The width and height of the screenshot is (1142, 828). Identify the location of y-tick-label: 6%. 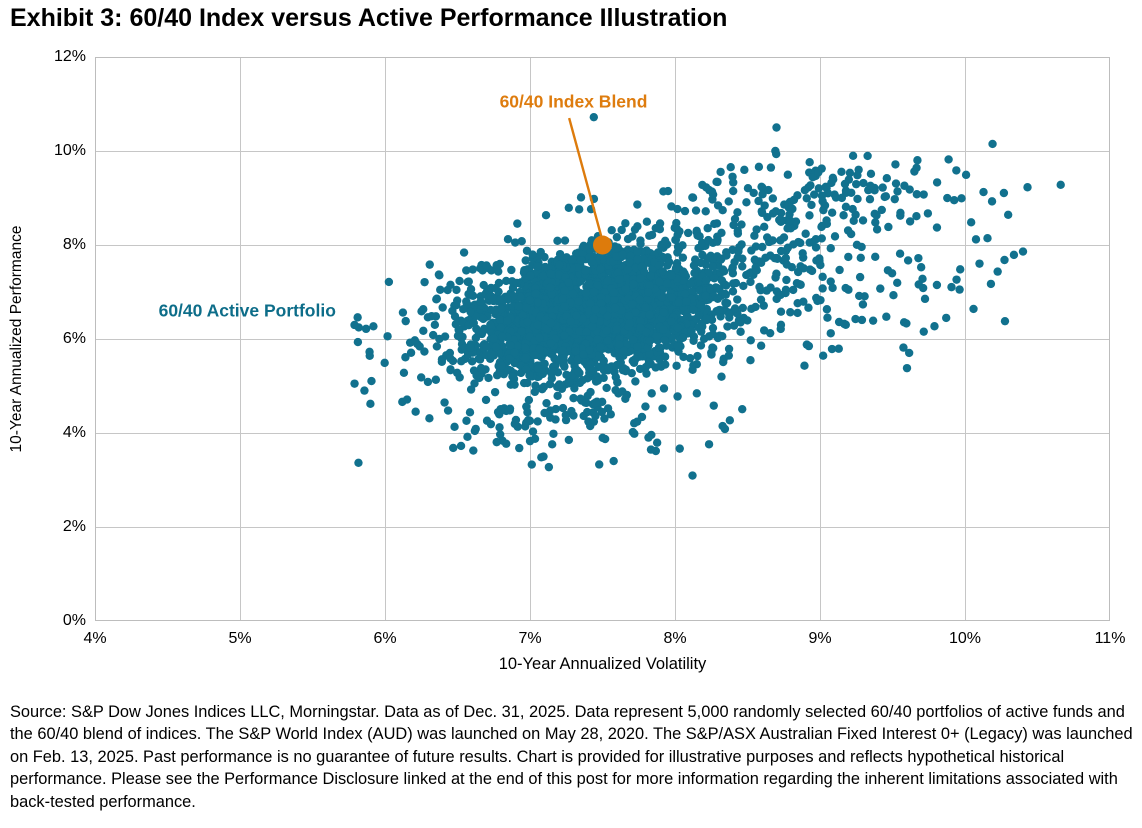
(74, 338).